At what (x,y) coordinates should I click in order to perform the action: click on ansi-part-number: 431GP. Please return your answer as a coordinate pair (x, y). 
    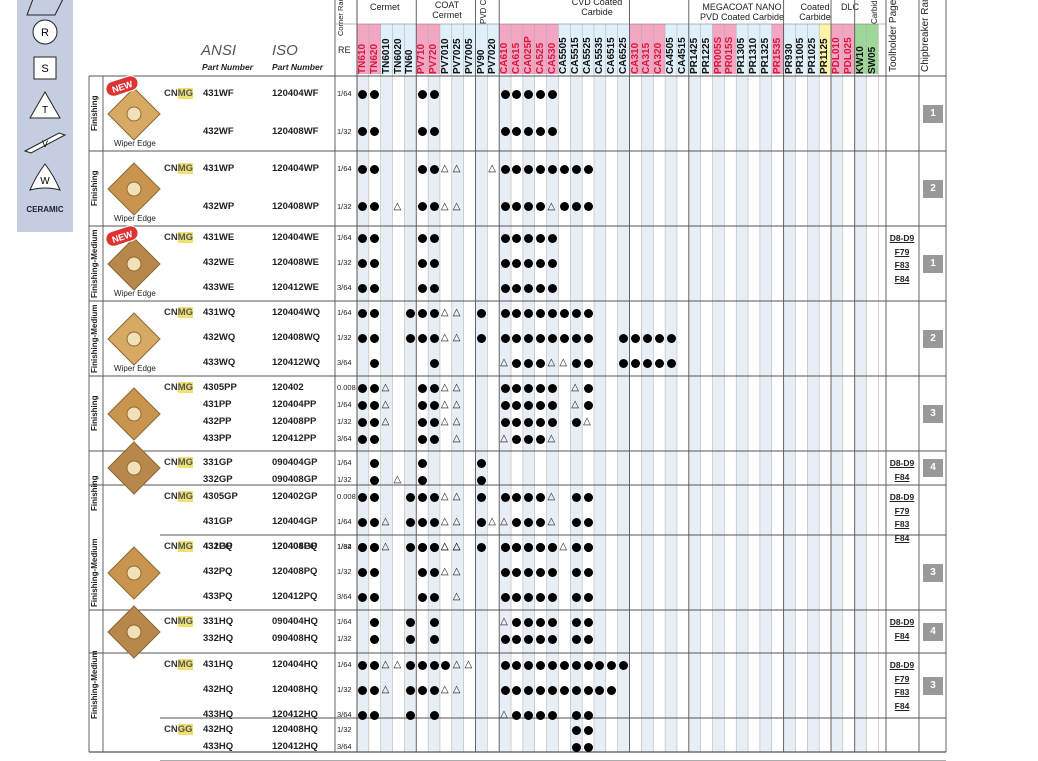
    Looking at the image, I should click on (218, 521).